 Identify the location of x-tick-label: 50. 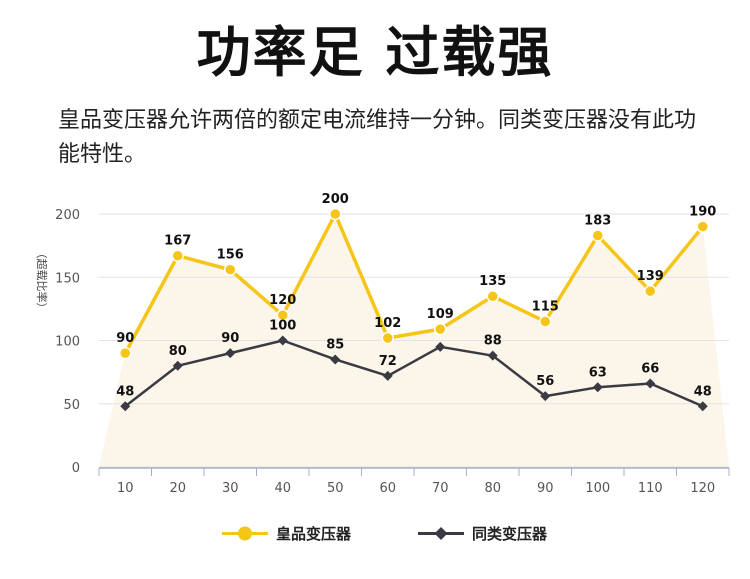
(335, 488).